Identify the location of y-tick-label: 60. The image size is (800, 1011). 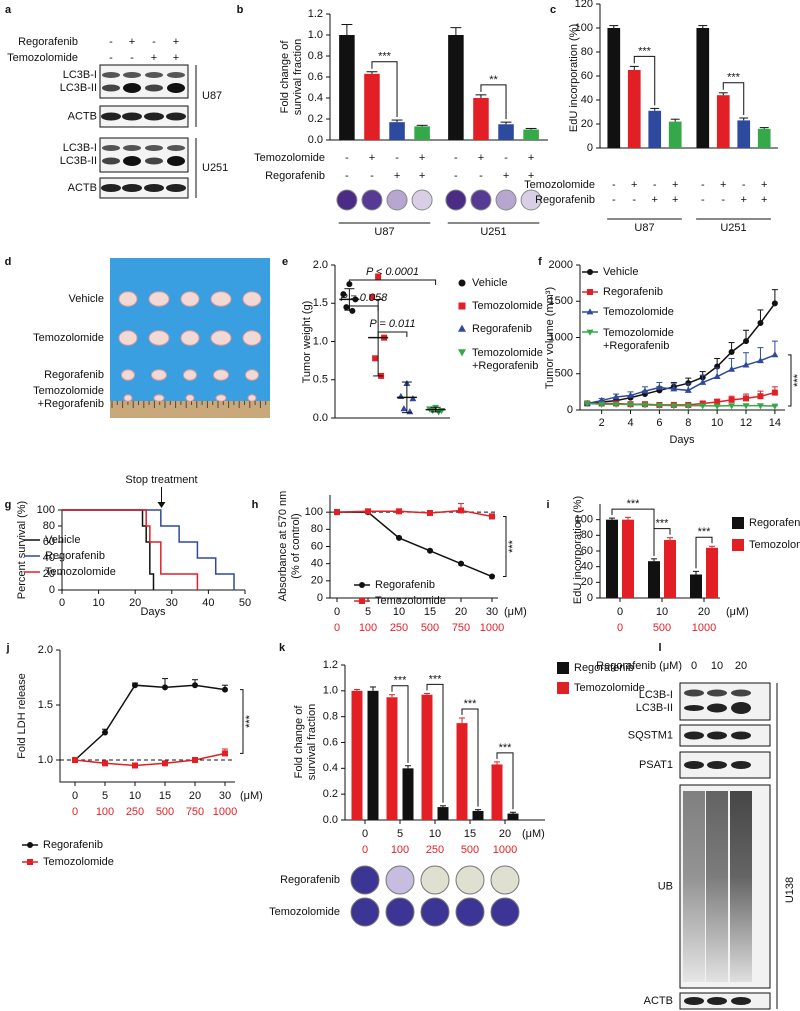
(317, 546).